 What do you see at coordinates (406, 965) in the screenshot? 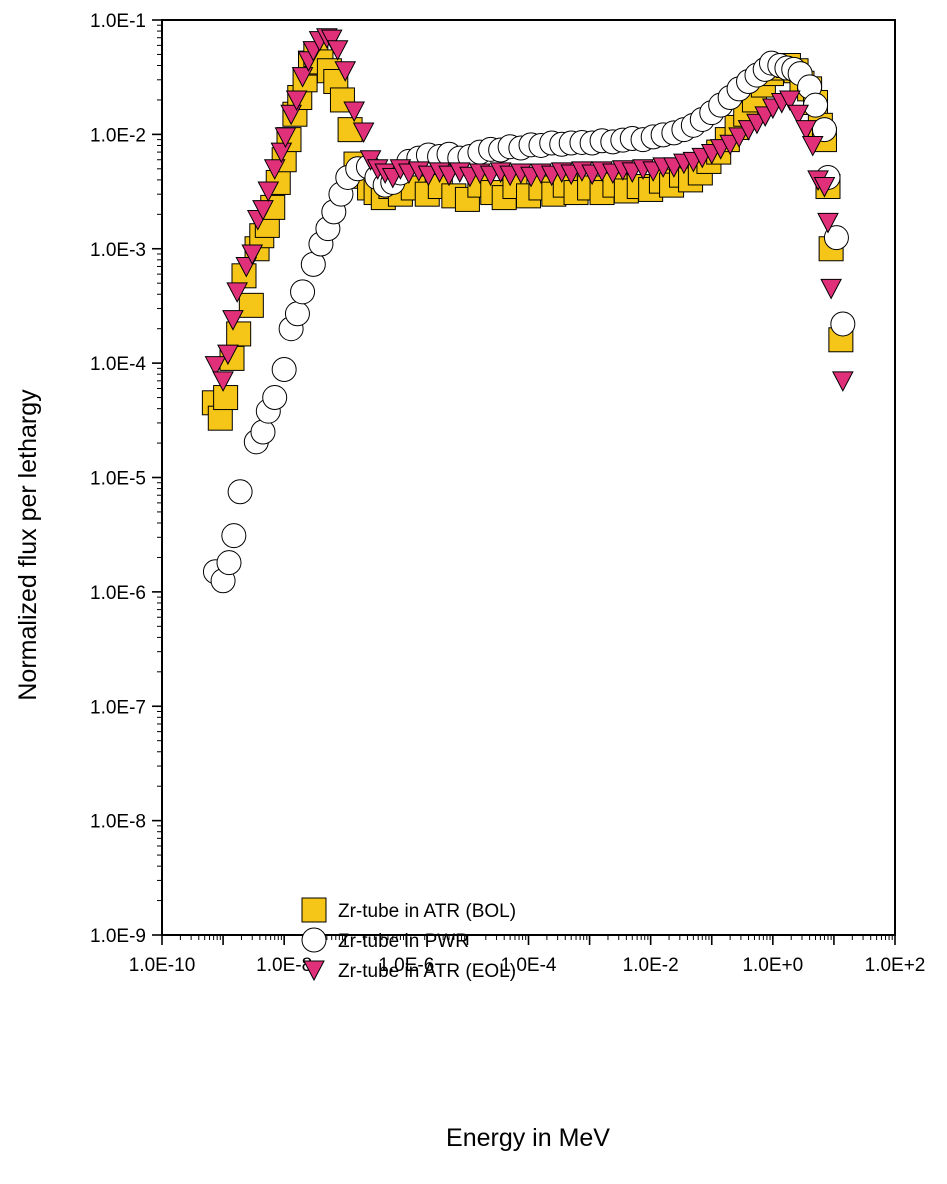
I see `x-tick-label: 1.0E-6` at bounding box center [406, 965].